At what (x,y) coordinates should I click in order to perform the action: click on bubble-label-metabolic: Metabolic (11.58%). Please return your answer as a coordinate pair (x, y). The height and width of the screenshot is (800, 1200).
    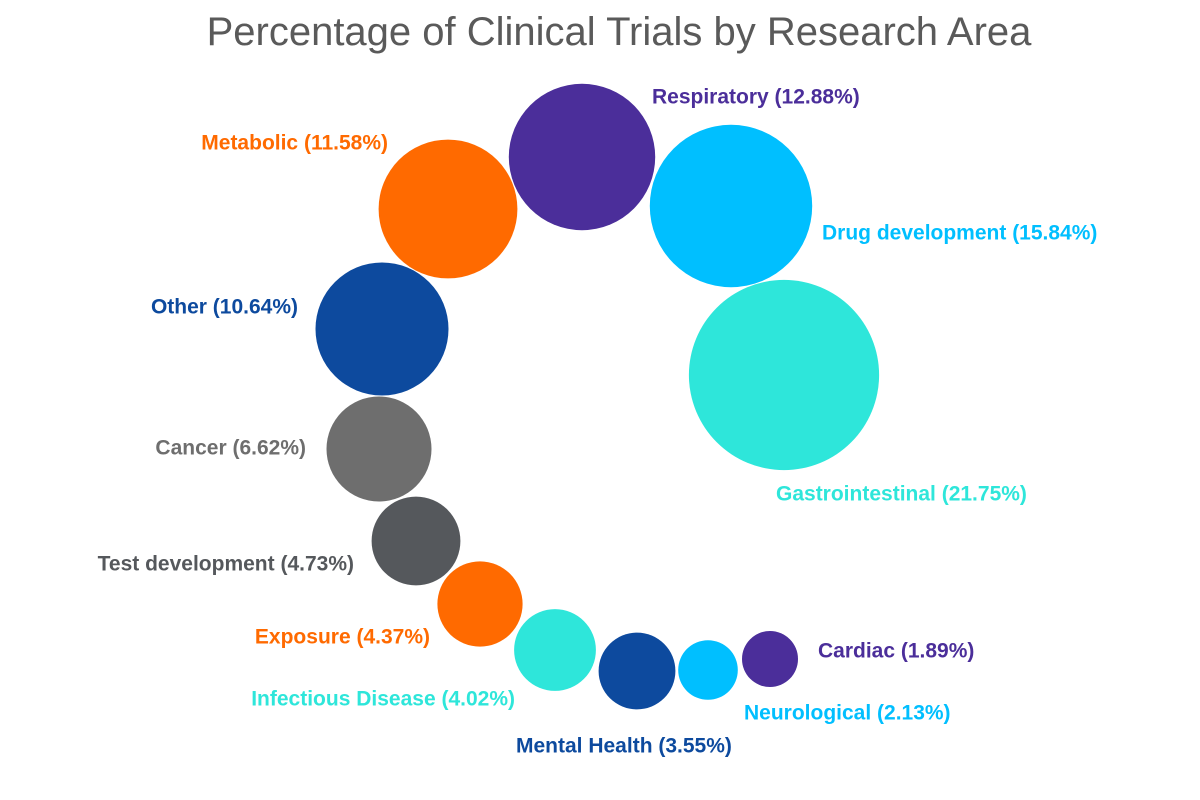
    Looking at the image, I should click on (294, 143).